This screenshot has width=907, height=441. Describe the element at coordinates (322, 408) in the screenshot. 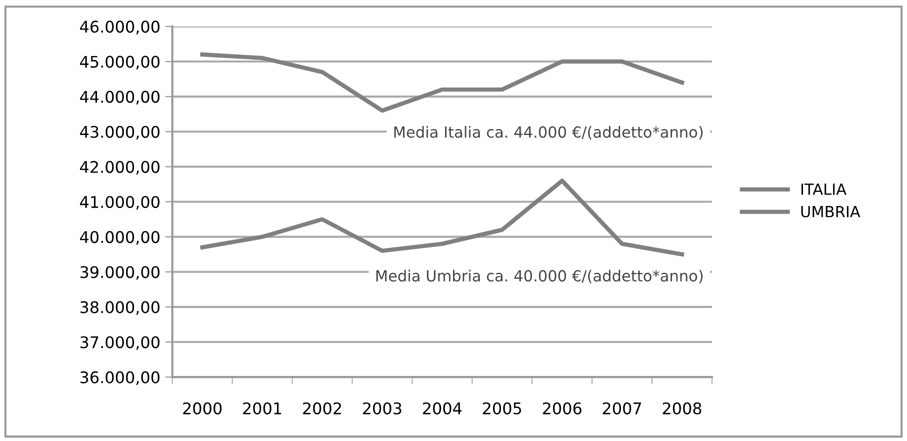

I see `x-tick-label: 2002` at that location.